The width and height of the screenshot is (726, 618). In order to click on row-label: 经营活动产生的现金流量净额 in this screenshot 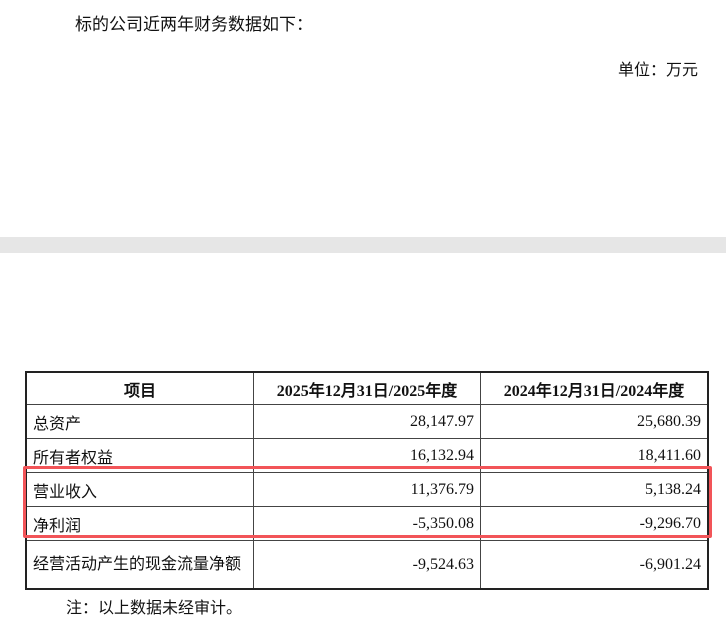, I will do `click(139, 565)`.